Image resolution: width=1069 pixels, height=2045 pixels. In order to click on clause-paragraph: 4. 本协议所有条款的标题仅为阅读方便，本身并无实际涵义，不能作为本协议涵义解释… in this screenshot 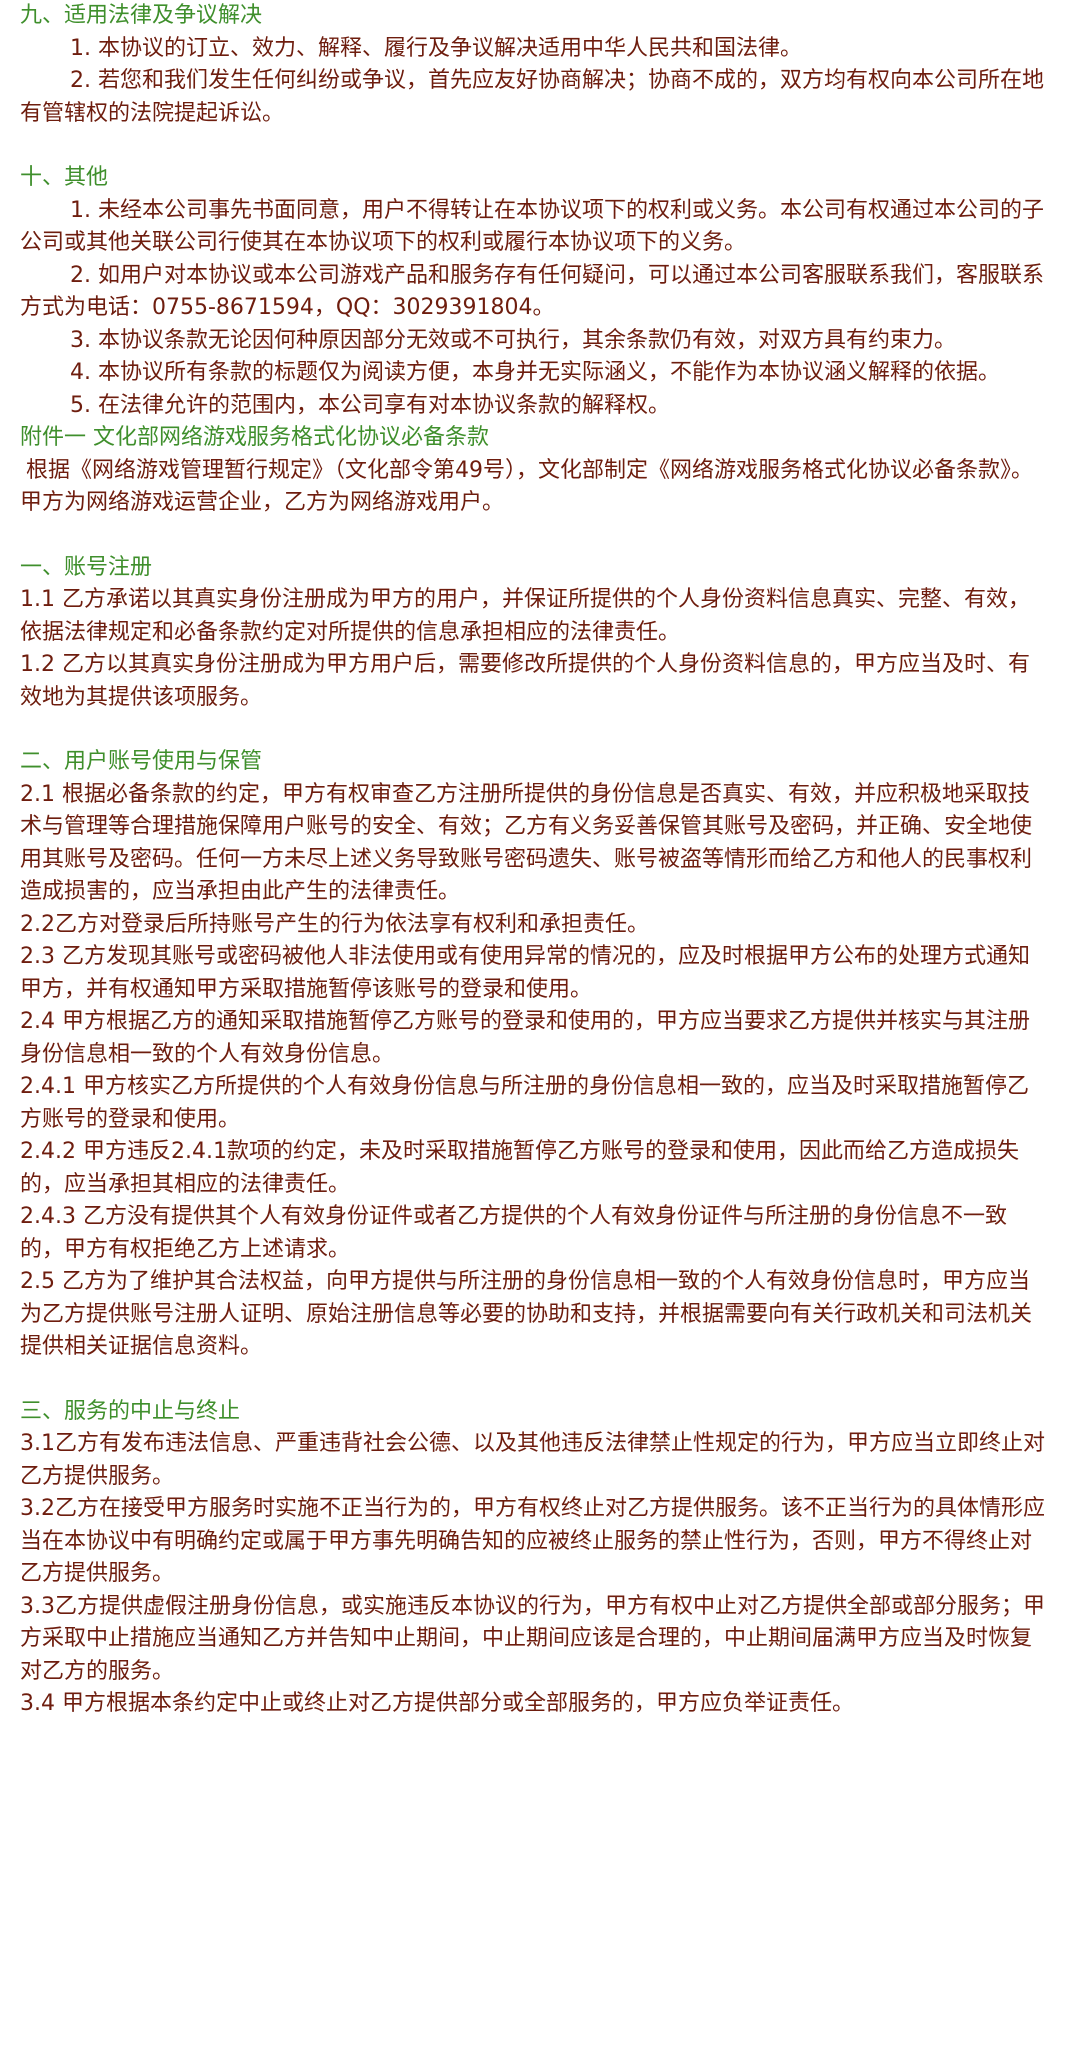, I will do `click(535, 372)`.